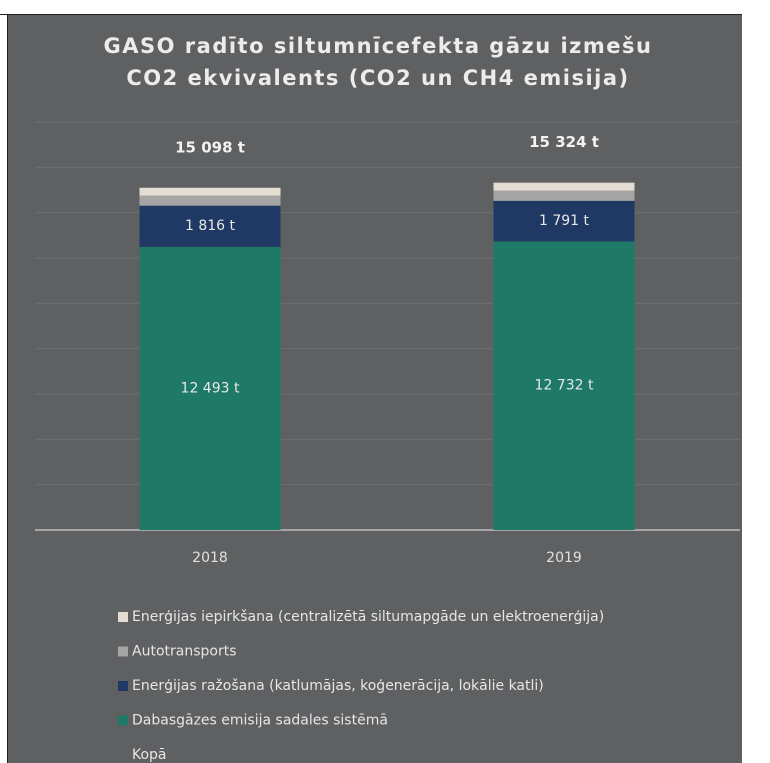  What do you see at coordinates (564, 558) in the screenshot?
I see `x-tick-label: 2019` at bounding box center [564, 558].